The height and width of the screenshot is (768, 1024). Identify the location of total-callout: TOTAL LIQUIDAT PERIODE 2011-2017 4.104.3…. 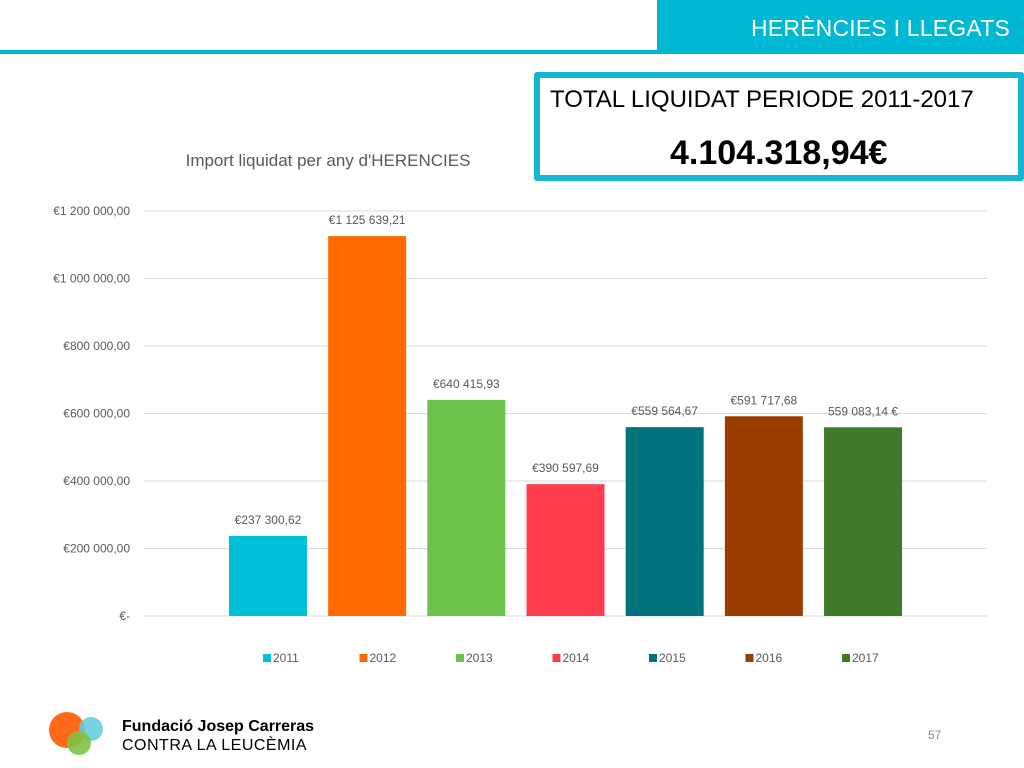
(779, 126).